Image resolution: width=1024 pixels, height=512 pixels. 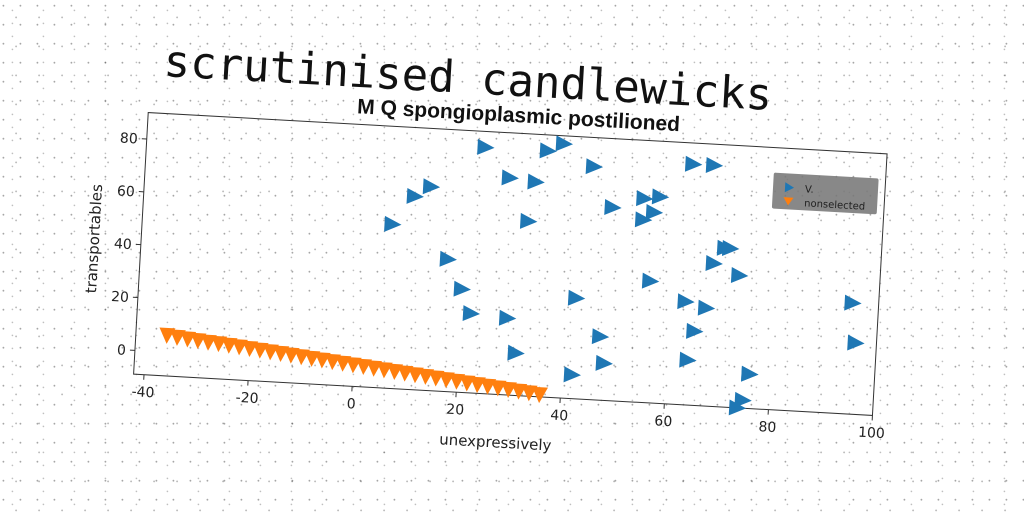 I want to click on legend-box, so click(x=825, y=193).